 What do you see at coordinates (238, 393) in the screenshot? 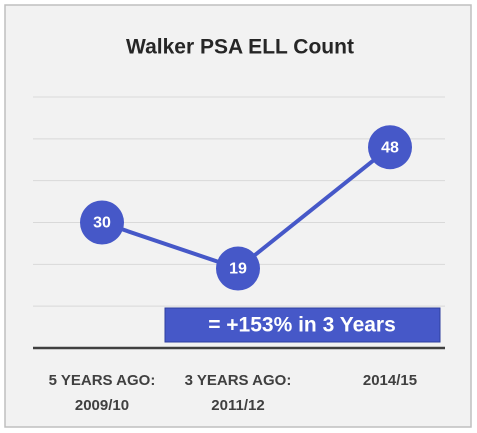
I see `x-tick-label: 3 YEARS AGO: 2011/12` at bounding box center [238, 393].